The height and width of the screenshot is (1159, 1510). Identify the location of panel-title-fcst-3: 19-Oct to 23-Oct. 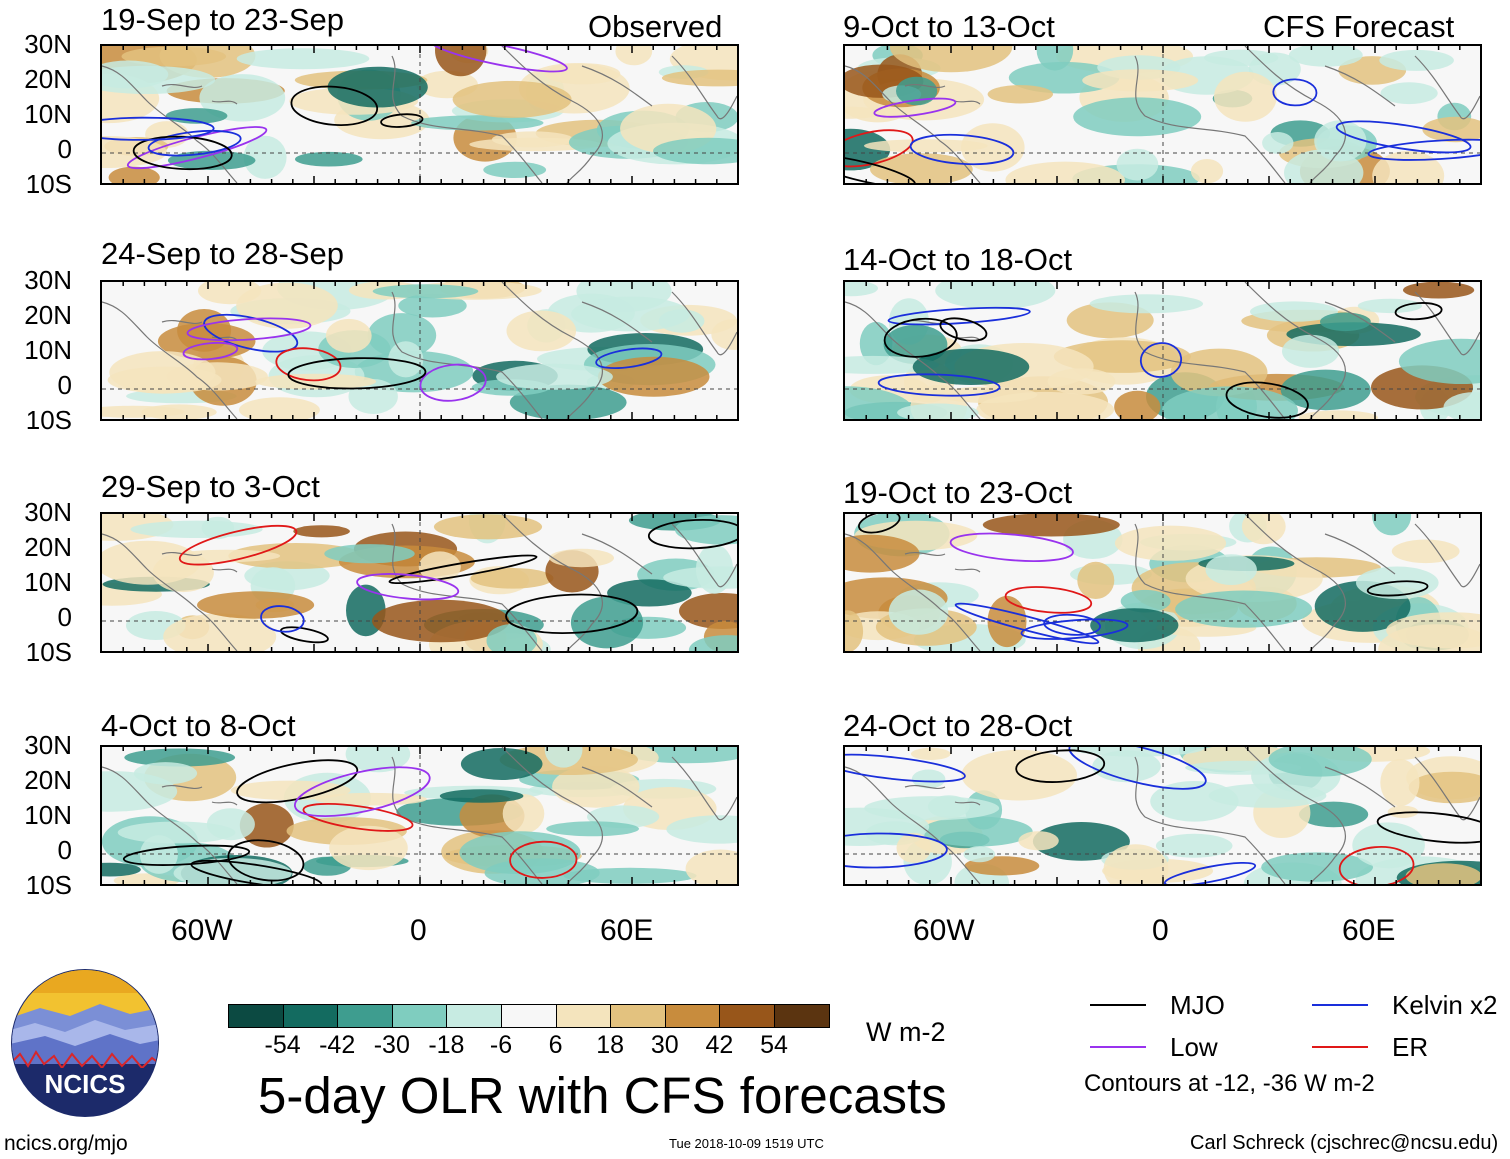
(958, 492).